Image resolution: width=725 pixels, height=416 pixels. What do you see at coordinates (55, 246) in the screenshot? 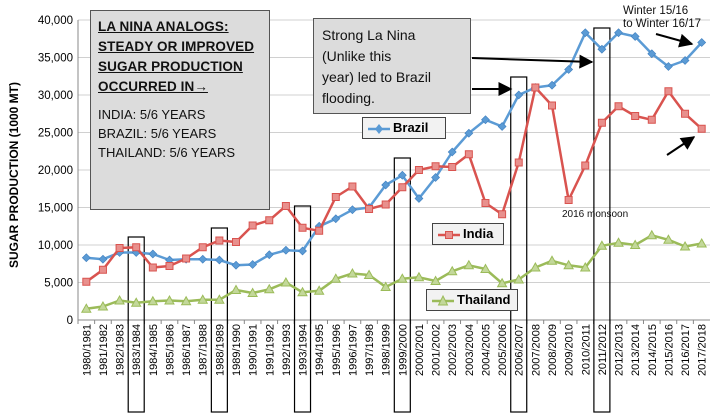
I see `y-tick-label: 10,000` at bounding box center [55, 246].